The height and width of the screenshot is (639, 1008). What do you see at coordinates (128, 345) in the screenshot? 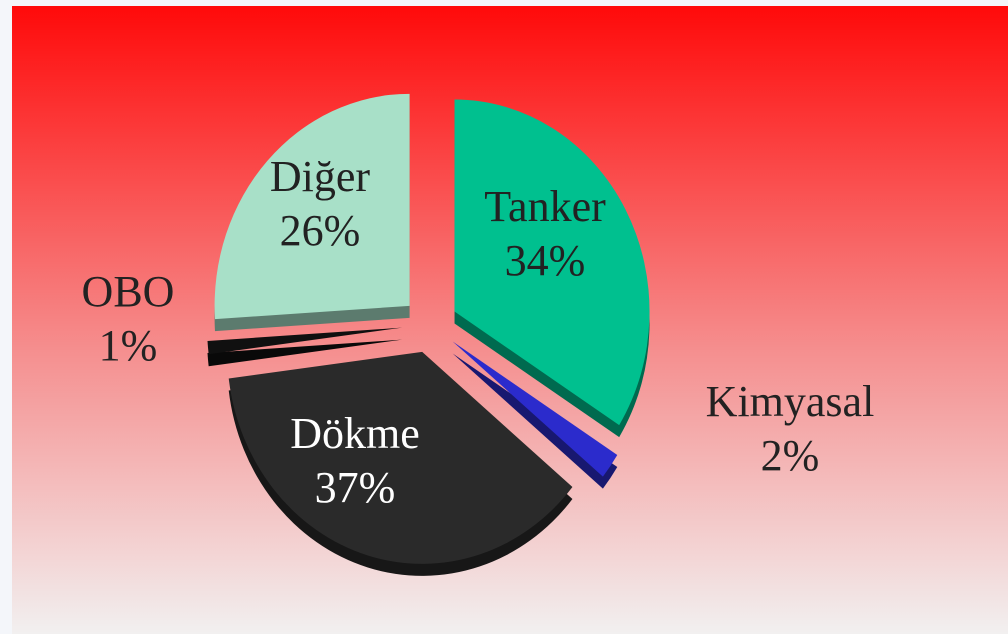
I see `slice-value-label: 1%` at bounding box center [128, 345].